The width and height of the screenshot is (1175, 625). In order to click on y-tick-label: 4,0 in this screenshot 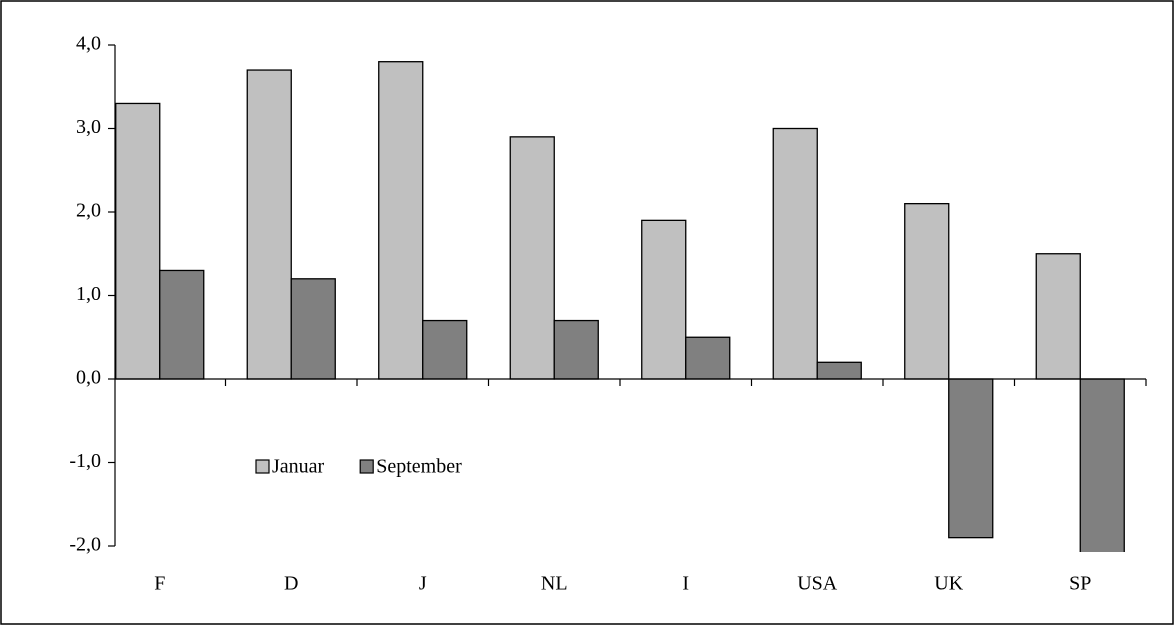, I will do `click(88, 44)`.